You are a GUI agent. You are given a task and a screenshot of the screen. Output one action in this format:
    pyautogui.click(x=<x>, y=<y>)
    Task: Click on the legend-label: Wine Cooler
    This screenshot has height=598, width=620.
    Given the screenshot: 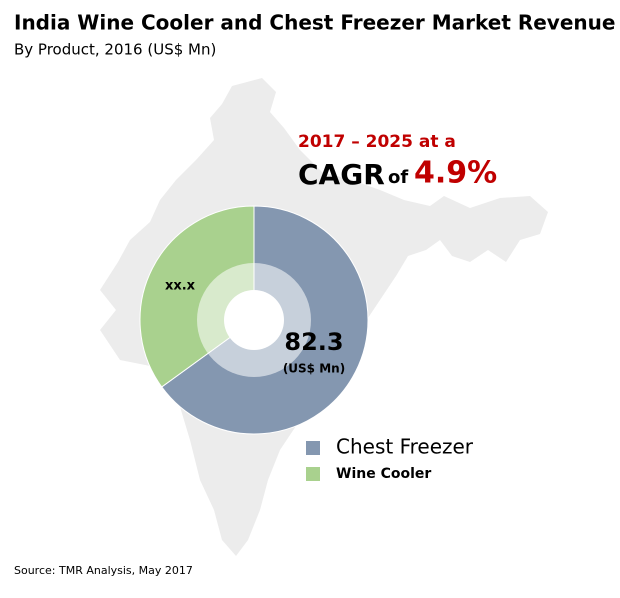 What is the action you would take?
    pyautogui.click(x=383, y=474)
    